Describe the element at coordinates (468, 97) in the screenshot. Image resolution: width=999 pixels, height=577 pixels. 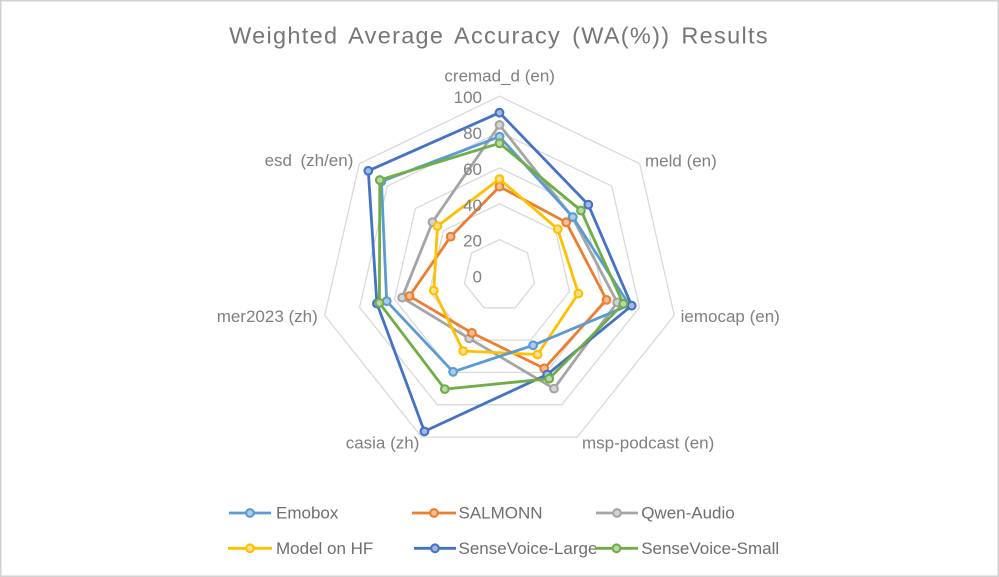
I see `svg-text: 100` at that location.